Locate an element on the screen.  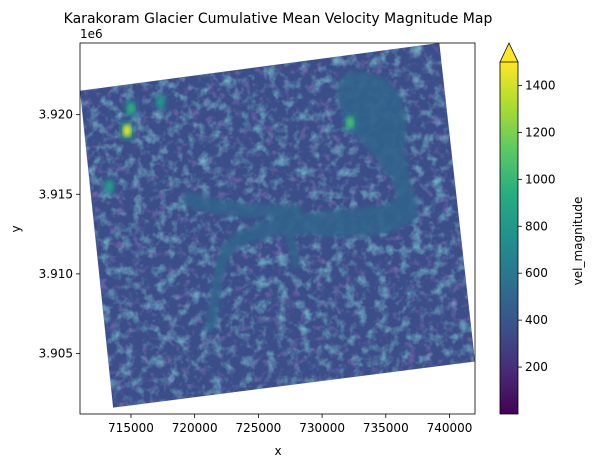
colorbar-label: vel_magnitude is located at coordinates (578, 241).